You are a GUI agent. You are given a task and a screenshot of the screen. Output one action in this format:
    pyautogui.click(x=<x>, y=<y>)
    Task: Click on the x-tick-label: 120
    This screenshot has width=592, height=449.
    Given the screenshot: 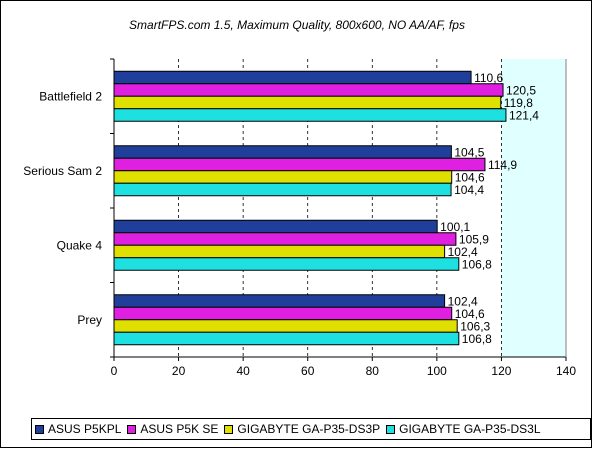 What is the action you would take?
    pyautogui.click(x=501, y=371)
    